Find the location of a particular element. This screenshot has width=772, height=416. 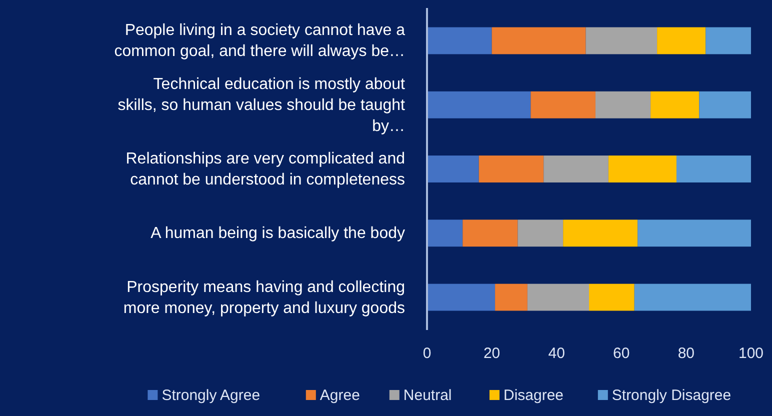

x-tick-label: 60 is located at coordinates (621, 353).